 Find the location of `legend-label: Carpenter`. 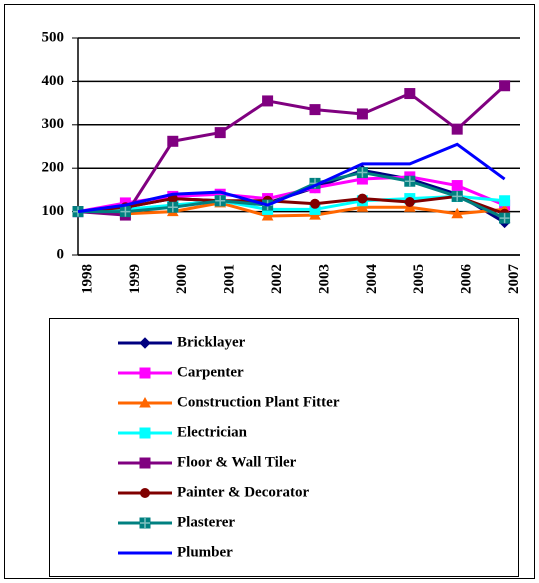

legend-label: Carpenter is located at coordinates (210, 372).